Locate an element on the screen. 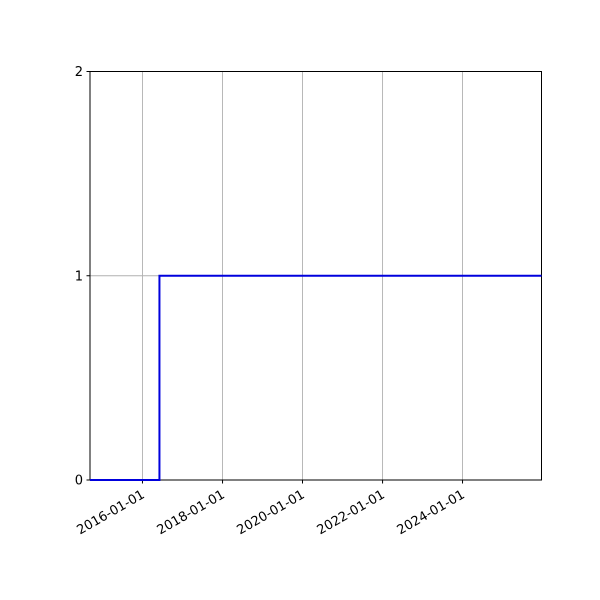 This screenshot has width=600, height=600. x-tick-label: 2016-01-01 is located at coordinates (111, 512).